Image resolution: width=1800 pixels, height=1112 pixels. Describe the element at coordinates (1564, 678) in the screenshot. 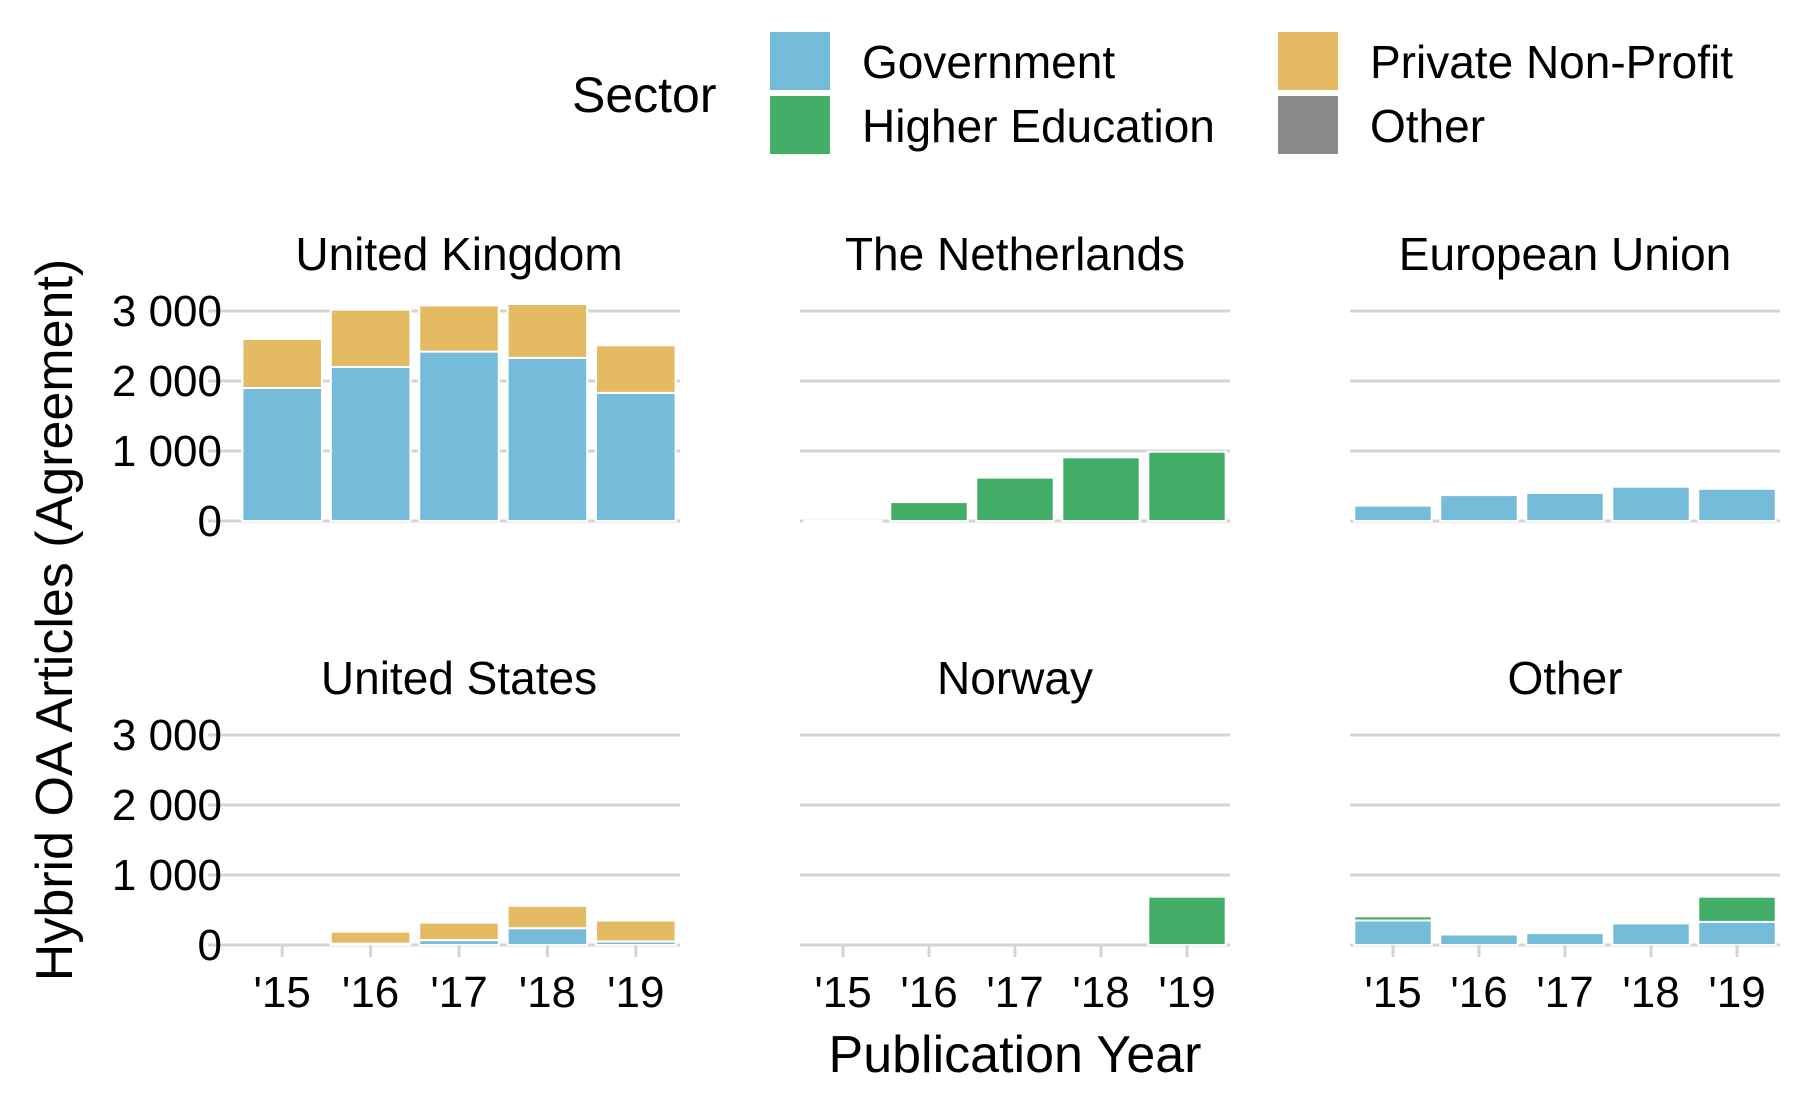

I see `panel-title: Other` at that location.